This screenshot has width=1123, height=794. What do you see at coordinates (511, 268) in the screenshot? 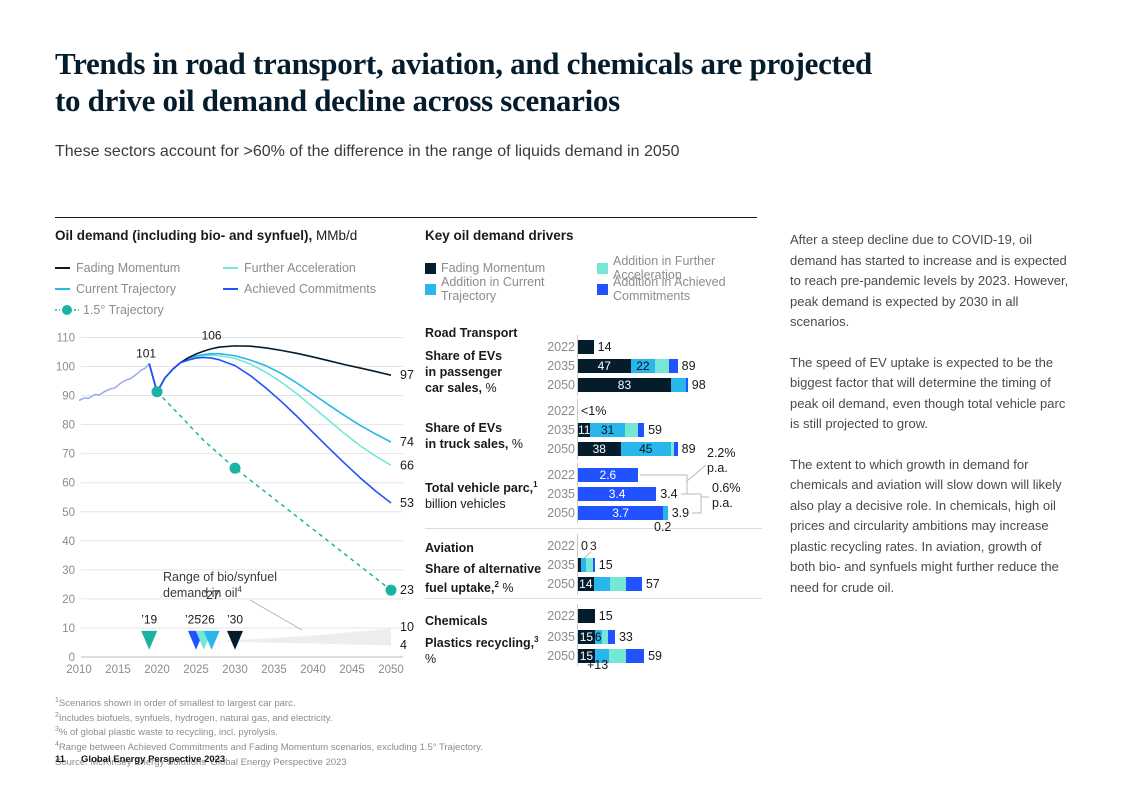
I see `legend-fading-momentum: Fading Momentum` at bounding box center [511, 268].